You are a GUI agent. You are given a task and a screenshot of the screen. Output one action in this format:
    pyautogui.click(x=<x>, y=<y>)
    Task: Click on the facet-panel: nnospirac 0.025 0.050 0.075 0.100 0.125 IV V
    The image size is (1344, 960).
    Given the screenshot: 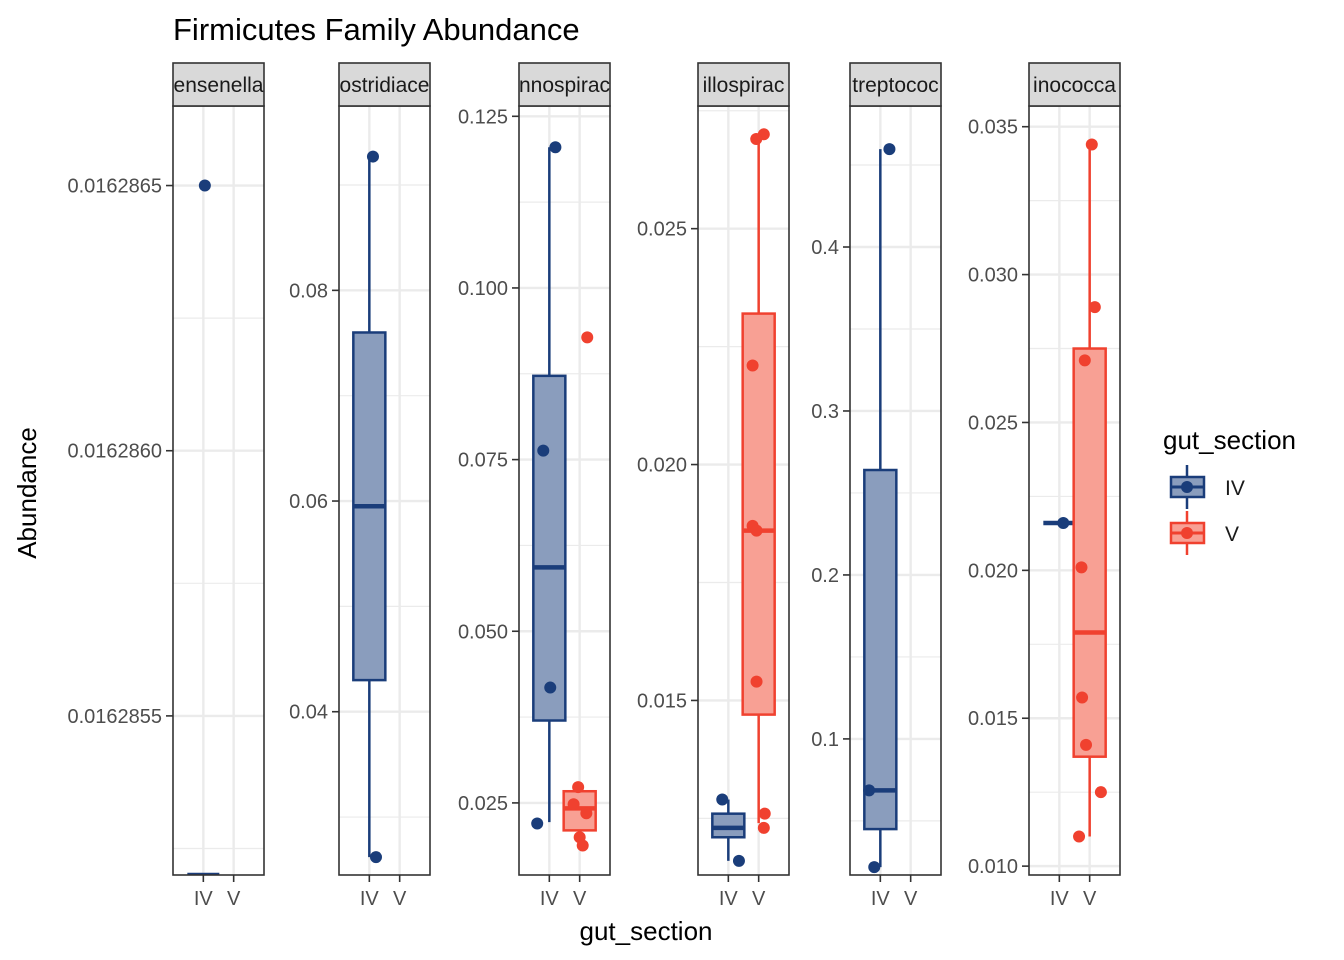 What is the action you would take?
    pyautogui.click(x=534, y=486)
    